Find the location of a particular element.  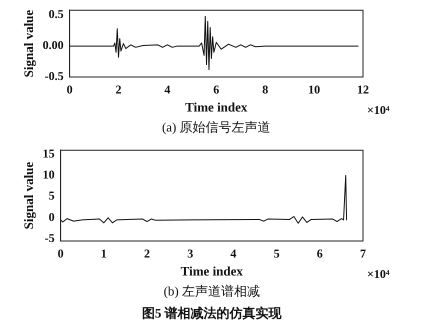

x-tick-label: 8 is located at coordinates (265, 89).